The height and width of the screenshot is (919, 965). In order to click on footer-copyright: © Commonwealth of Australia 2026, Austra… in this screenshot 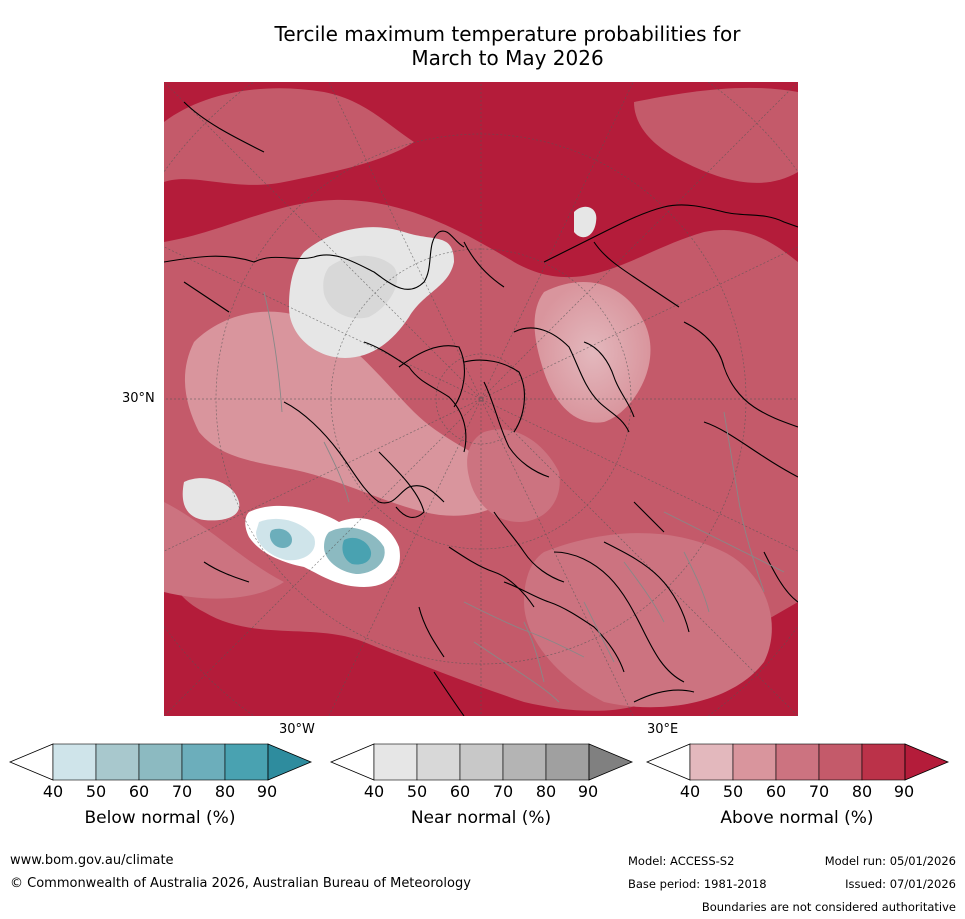, I will do `click(240, 883)`.